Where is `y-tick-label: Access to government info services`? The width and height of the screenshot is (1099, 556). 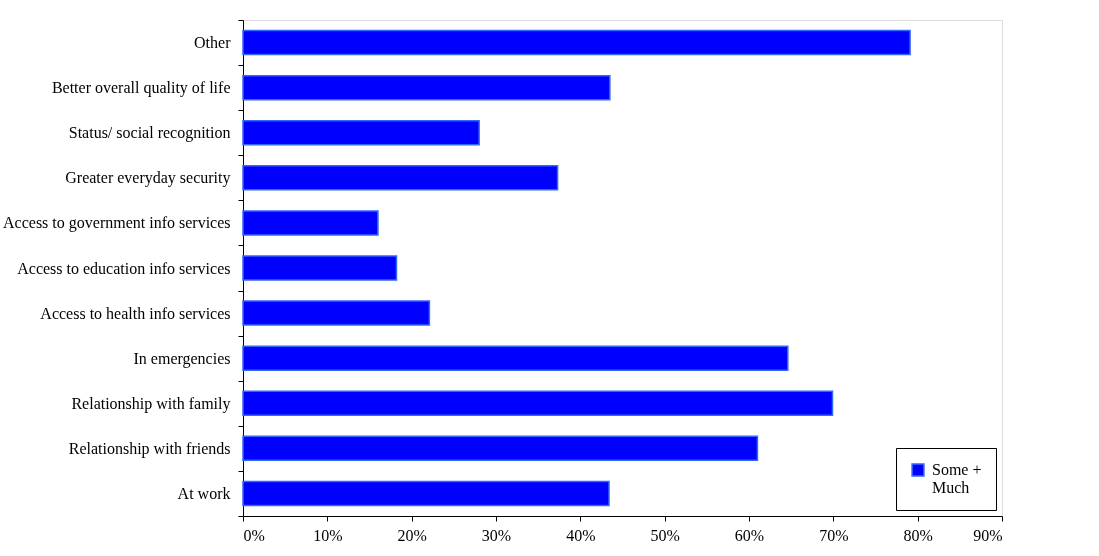 y-tick-label: Access to government info services is located at coordinates (117, 223).